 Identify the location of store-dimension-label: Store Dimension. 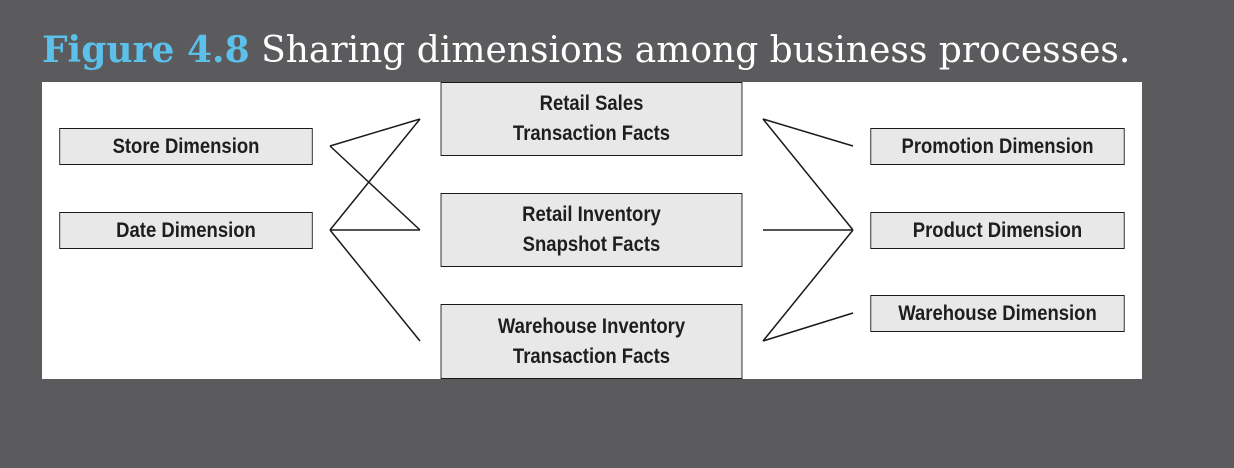
(186, 146).